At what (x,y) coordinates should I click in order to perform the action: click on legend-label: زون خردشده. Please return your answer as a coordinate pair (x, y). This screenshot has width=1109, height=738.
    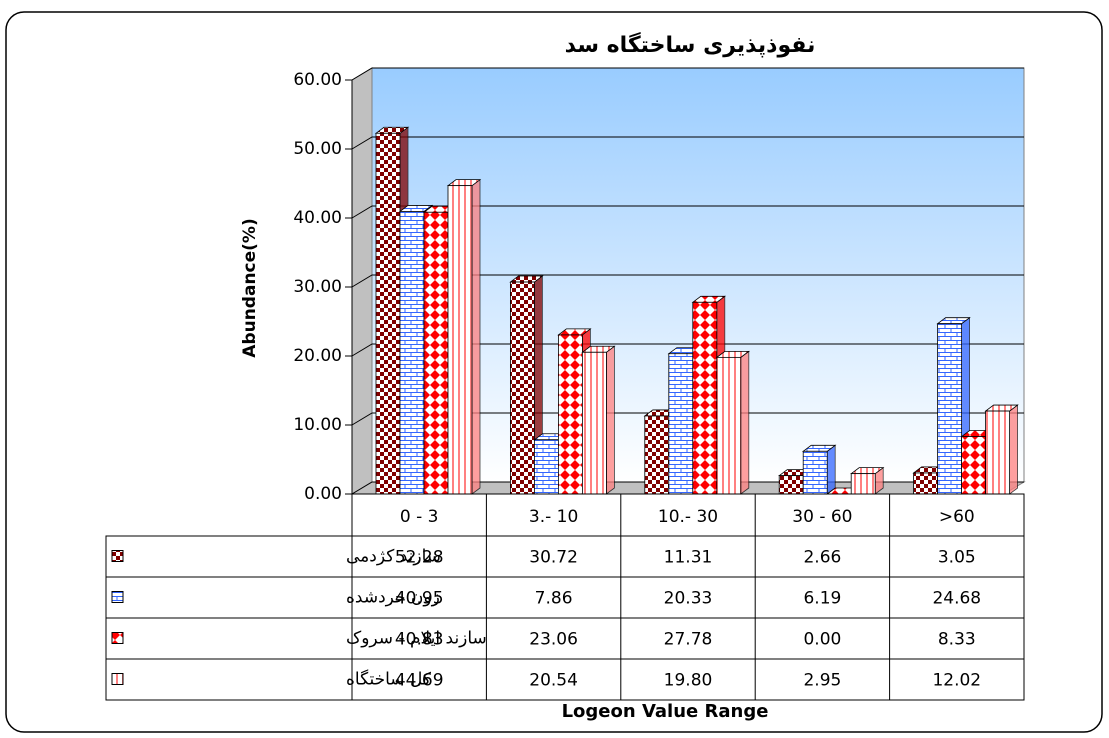
    Looking at the image, I should click on (393, 598).